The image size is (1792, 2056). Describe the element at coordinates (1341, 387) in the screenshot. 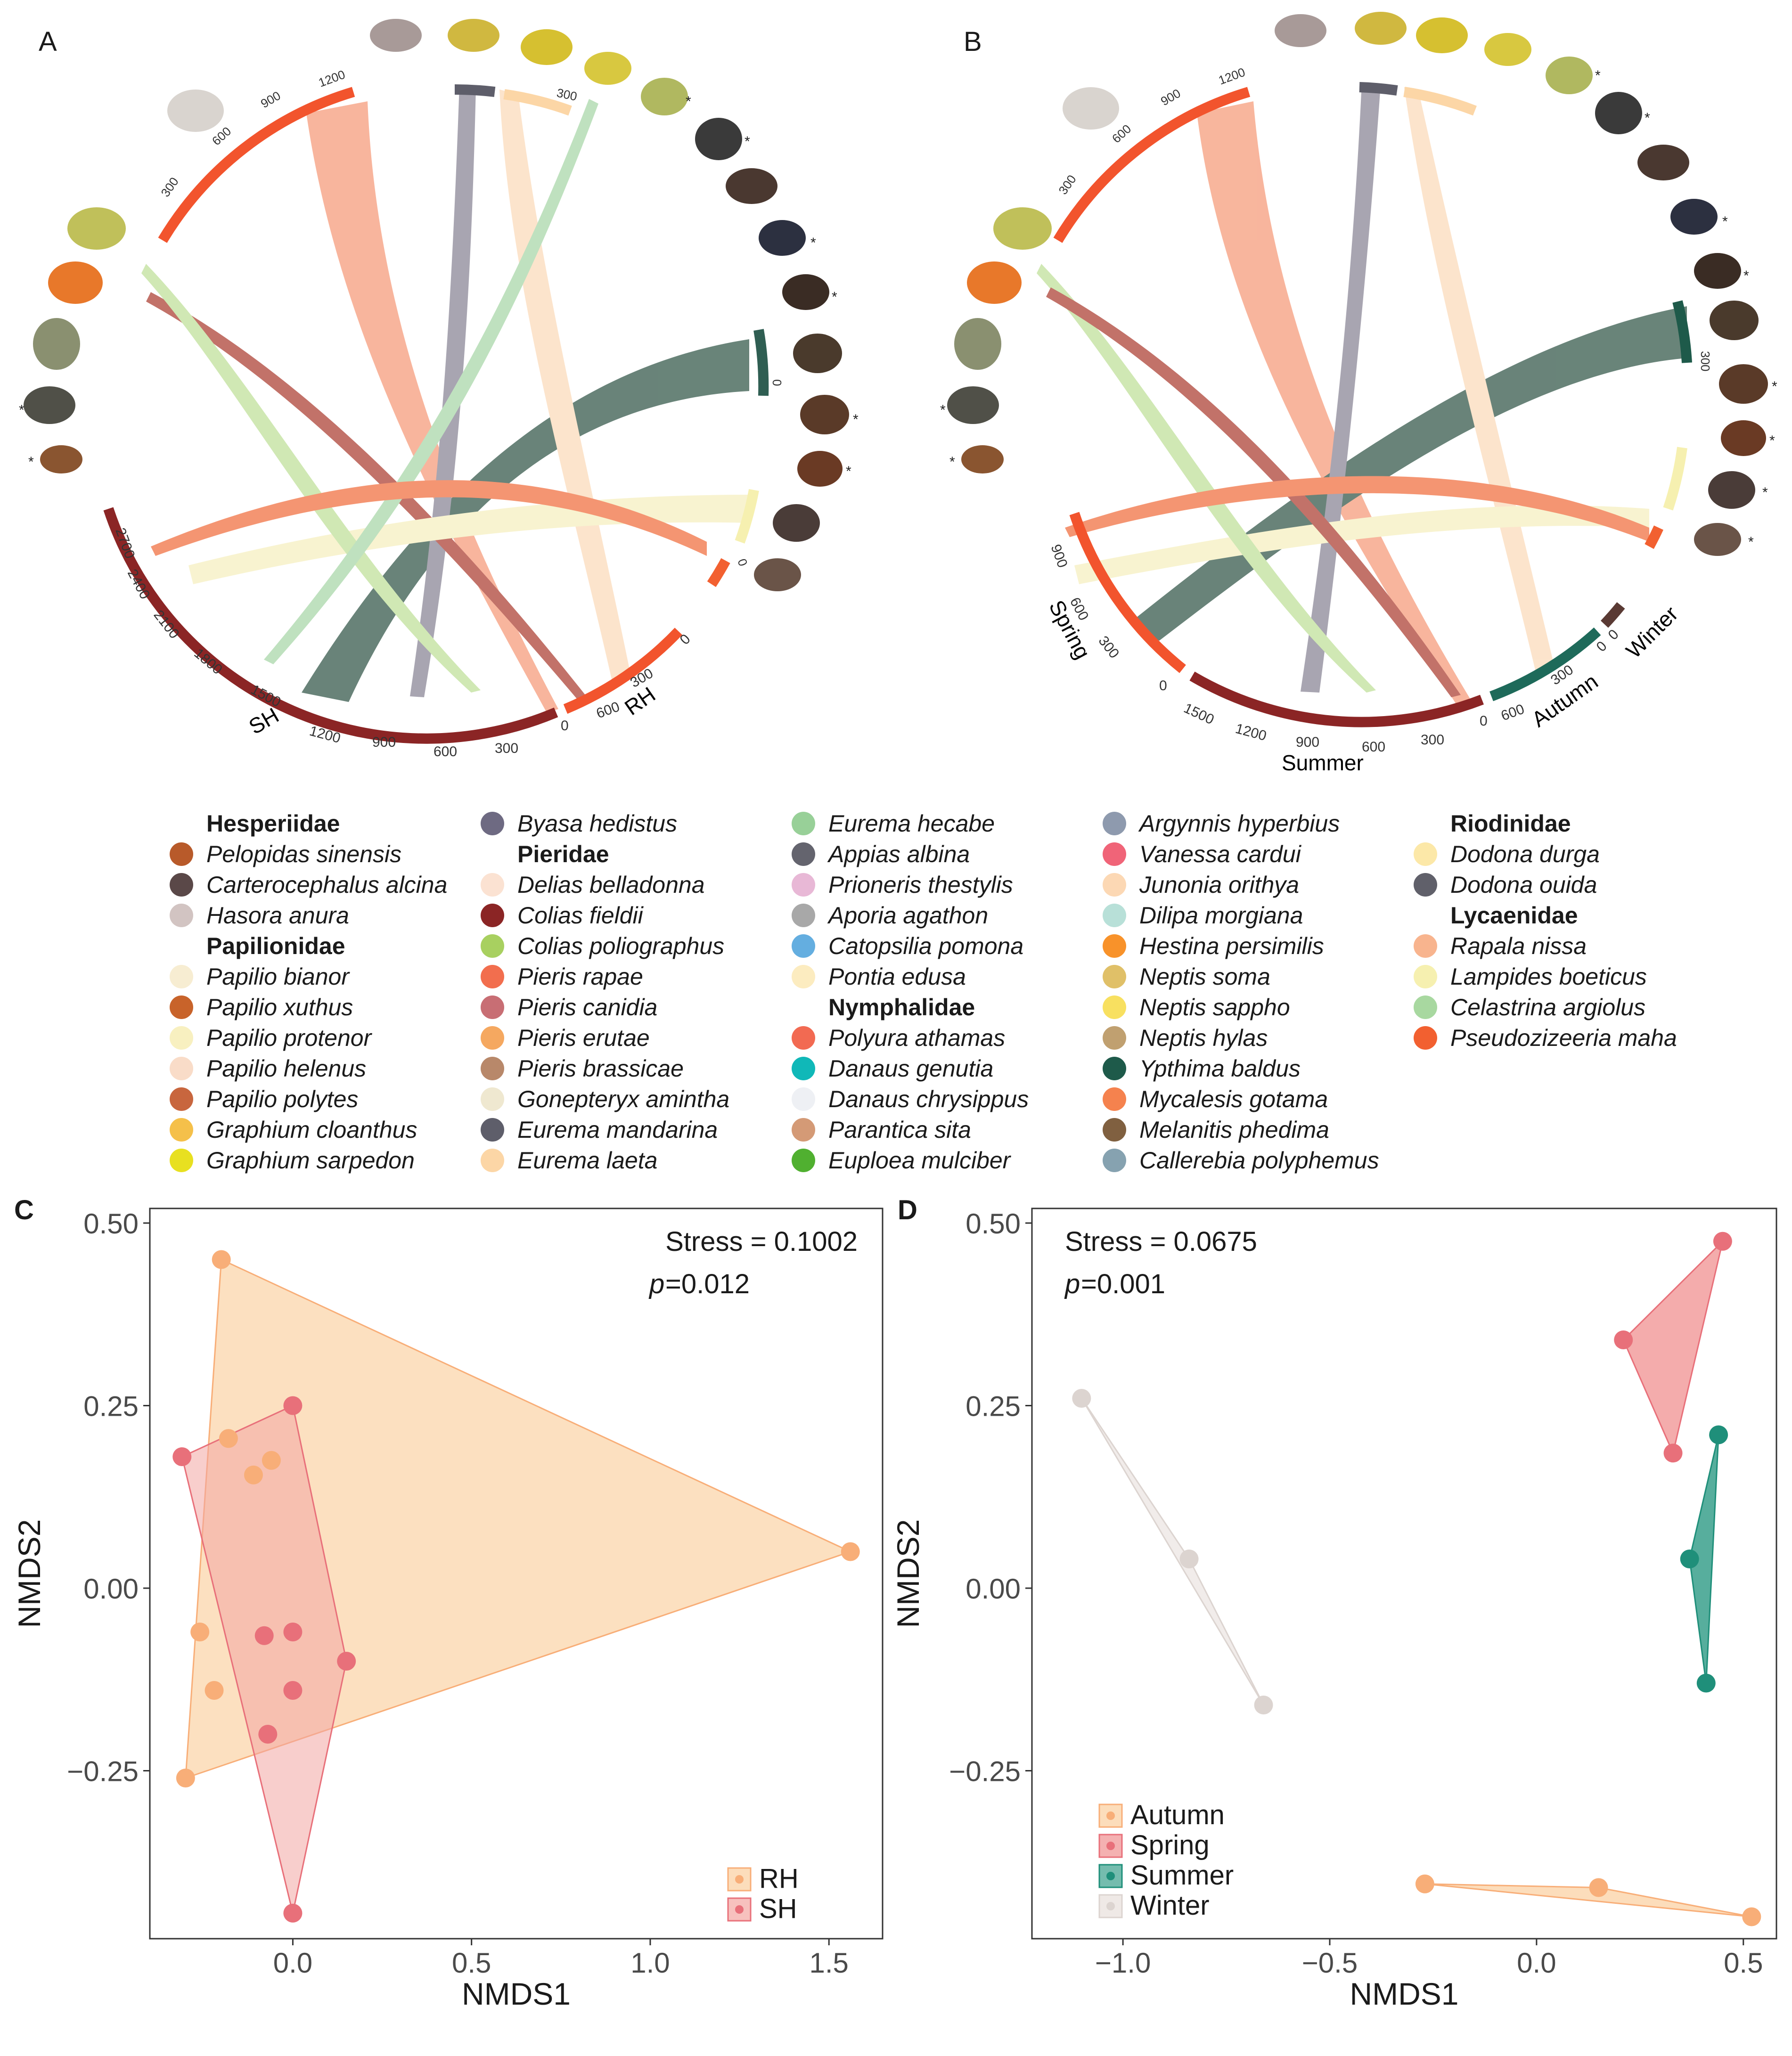

I see `ribbon-byasa-hedistus` at that location.